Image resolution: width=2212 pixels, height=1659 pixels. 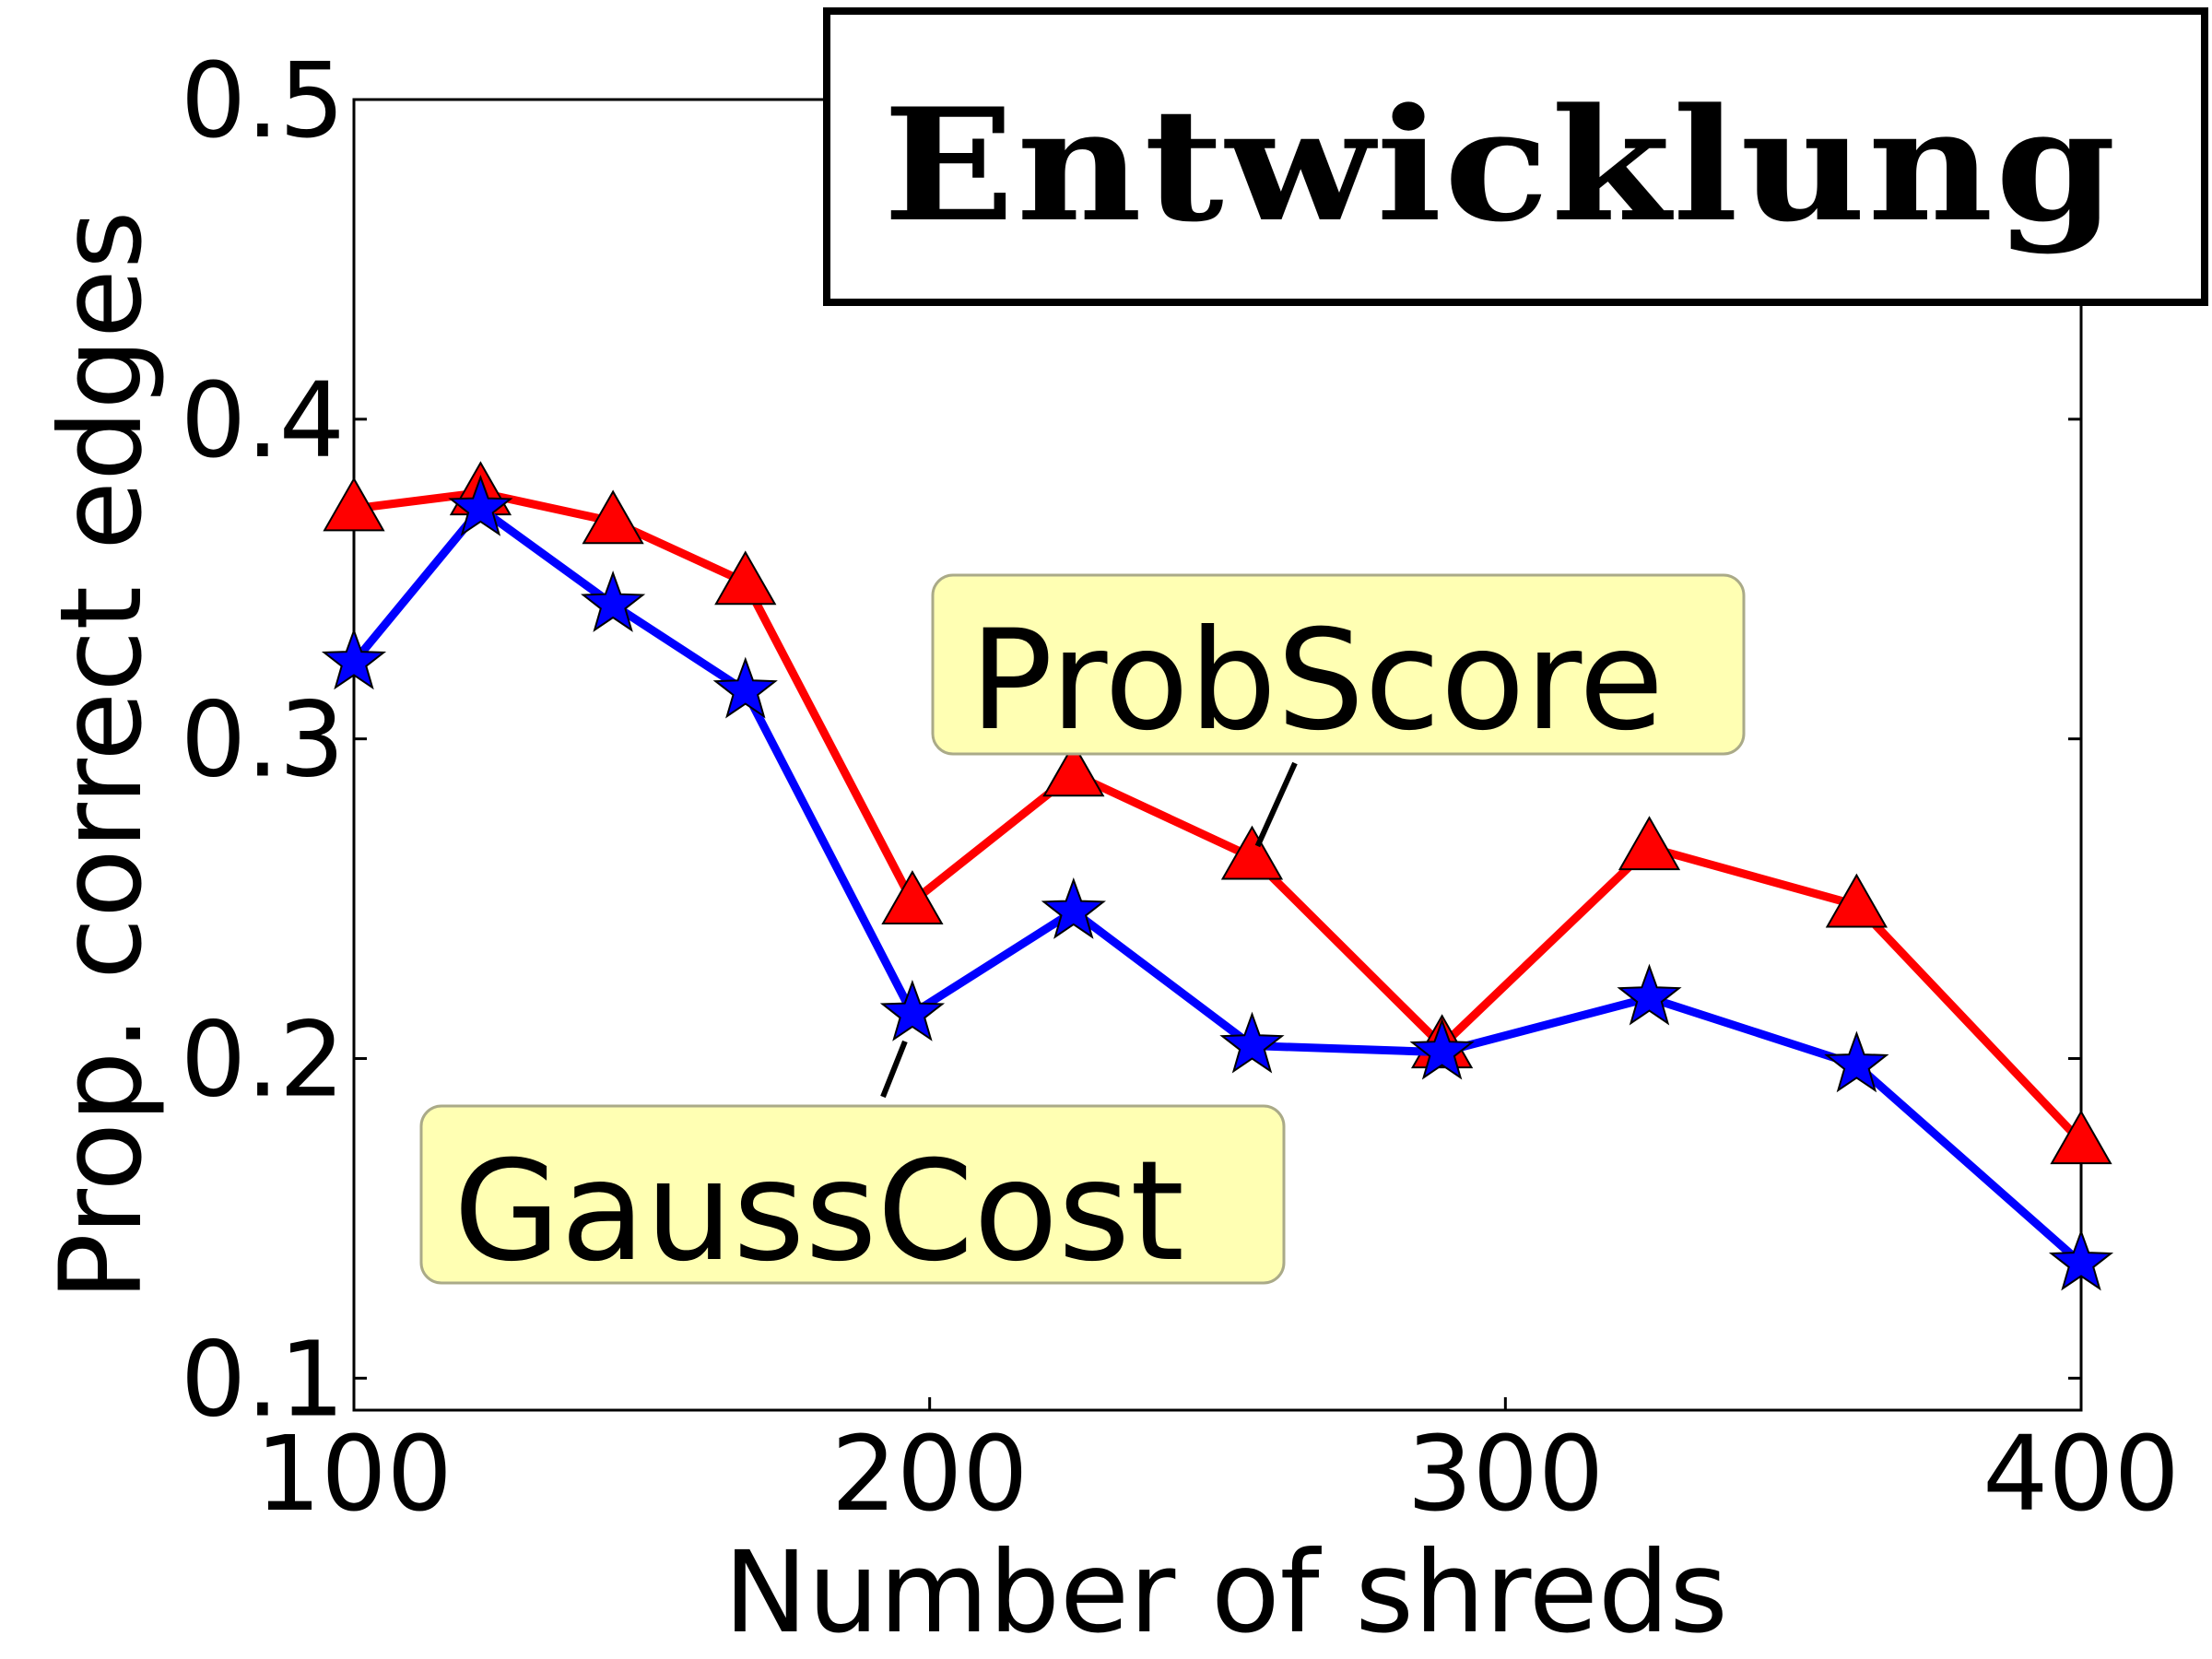 What do you see at coordinates (354, 1475) in the screenshot?
I see `x-tick-label: 100` at bounding box center [354, 1475].